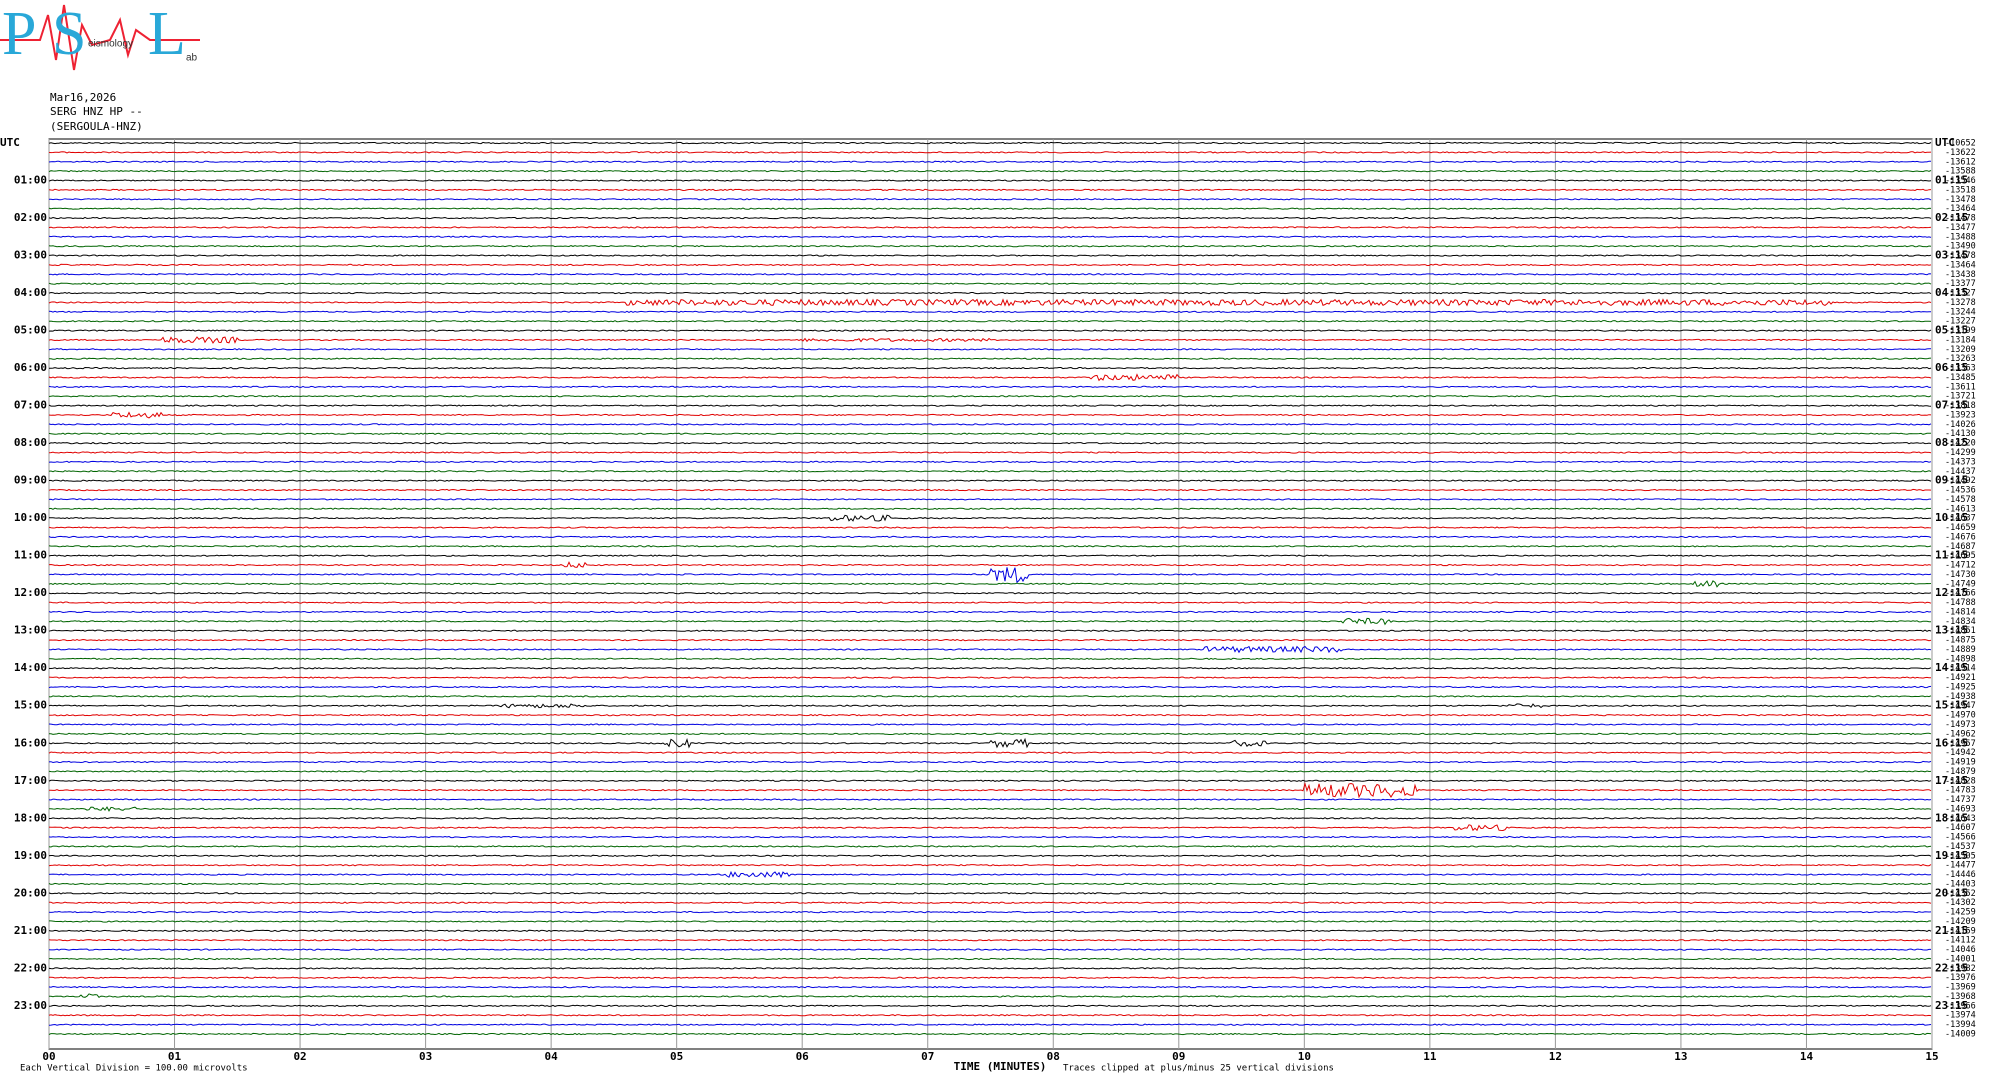 The image size is (2010, 1080). Describe the element at coordinates (30, 930) in the screenshot. I see `left-time-label: 21:00` at that location.